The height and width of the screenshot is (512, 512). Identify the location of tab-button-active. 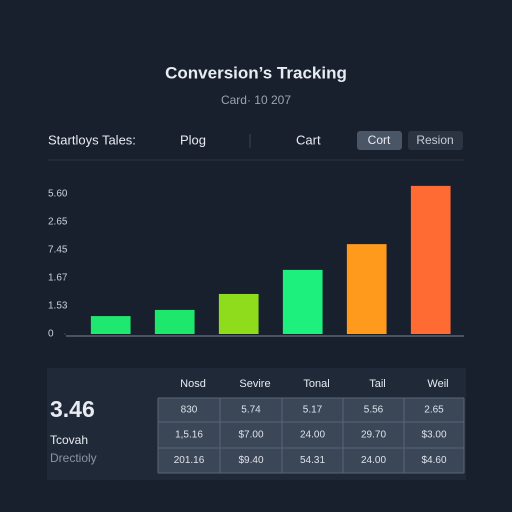
(379, 140).